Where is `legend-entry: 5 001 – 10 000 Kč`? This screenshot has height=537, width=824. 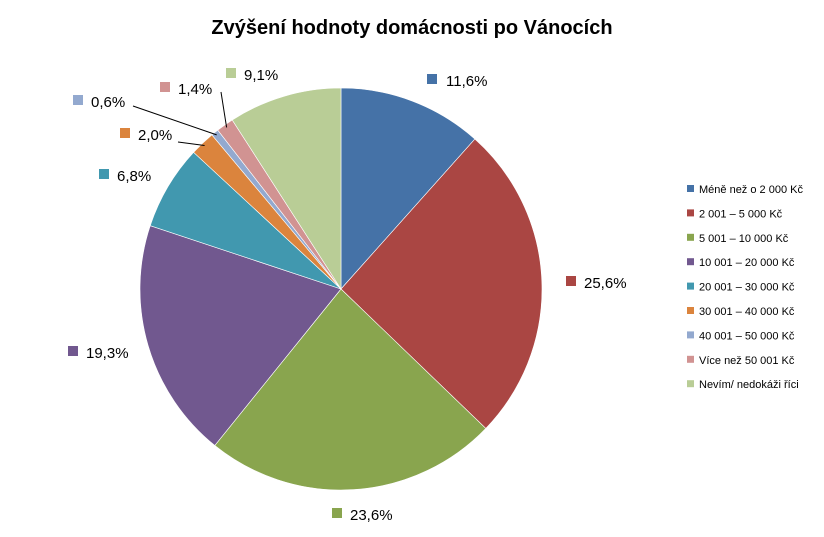 legend-entry: 5 001 – 10 000 Kč is located at coordinates (744, 239).